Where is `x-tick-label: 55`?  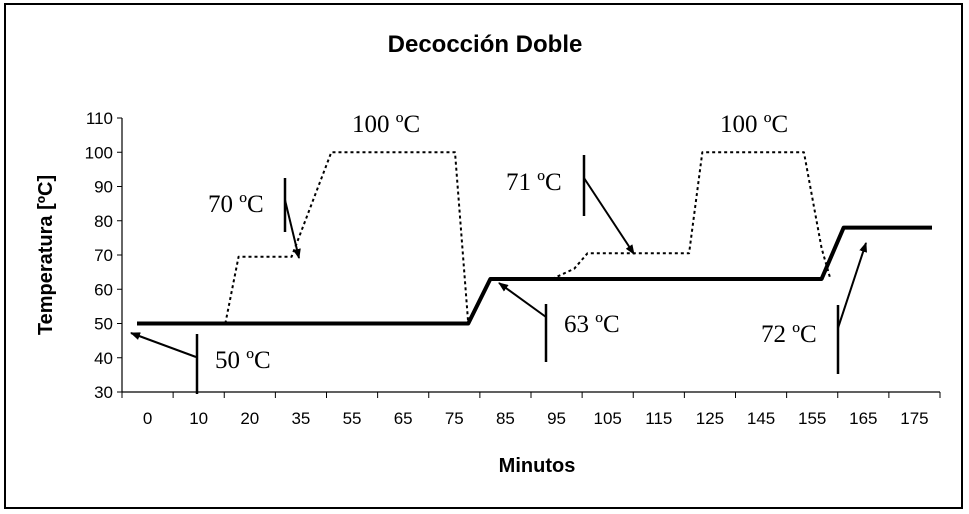 x-tick-label: 55 is located at coordinates (352, 418).